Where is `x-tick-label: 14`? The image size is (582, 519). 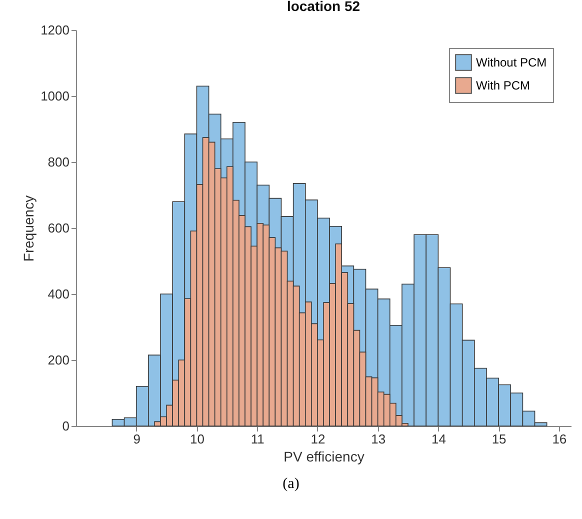
x-tick-label: 14 is located at coordinates (438, 439).